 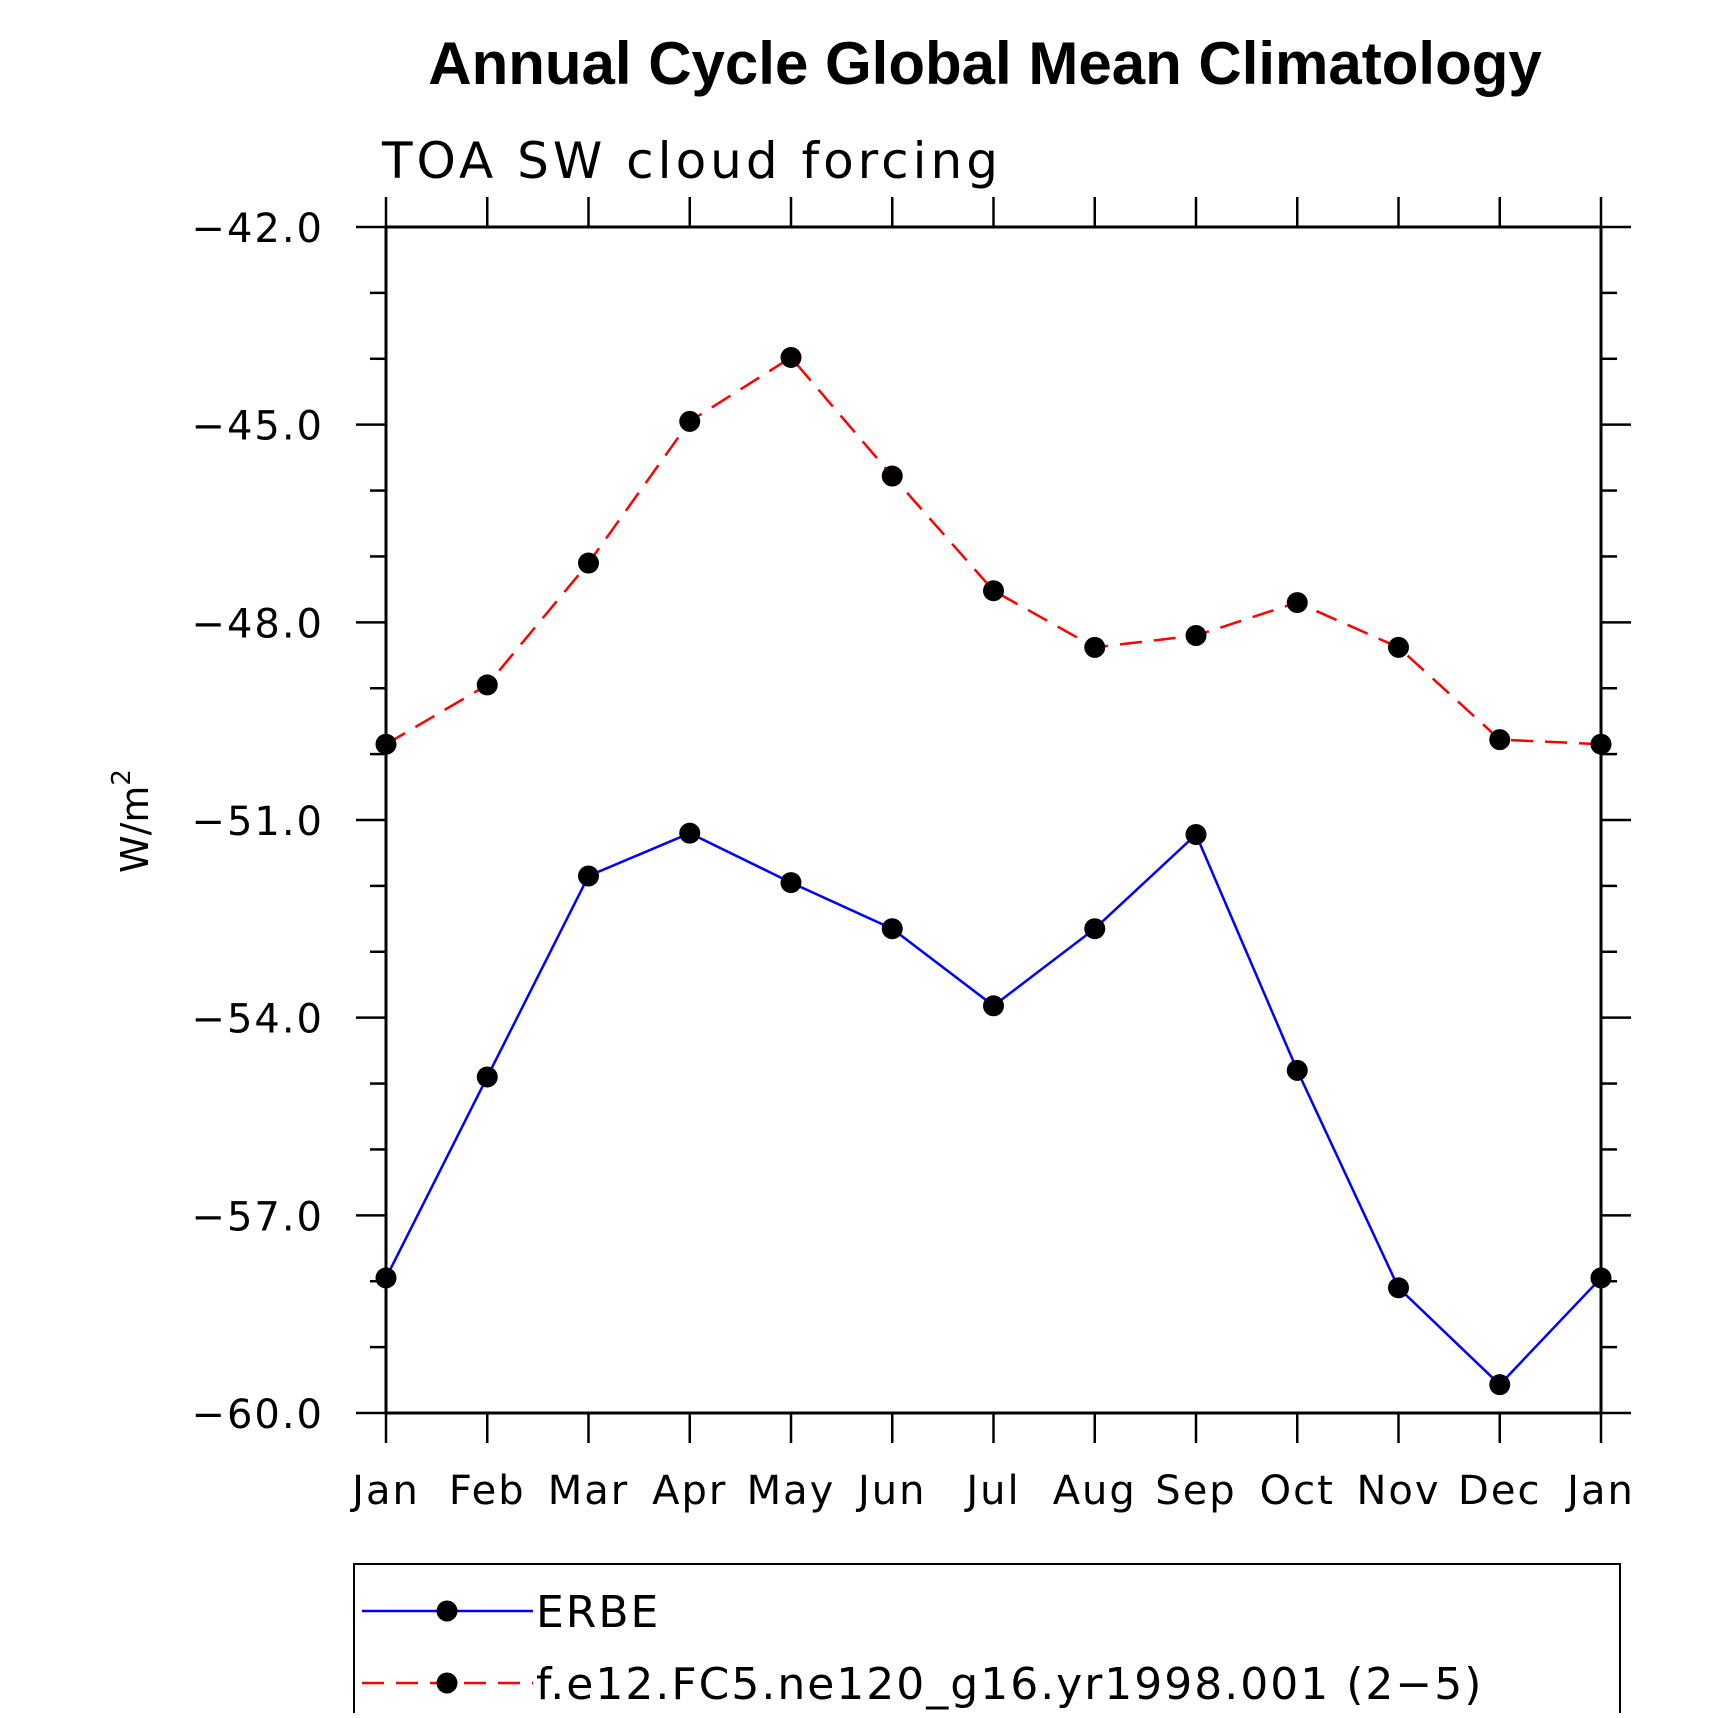 I want to click on y-tick-label: −54.0, so click(x=257, y=1020).